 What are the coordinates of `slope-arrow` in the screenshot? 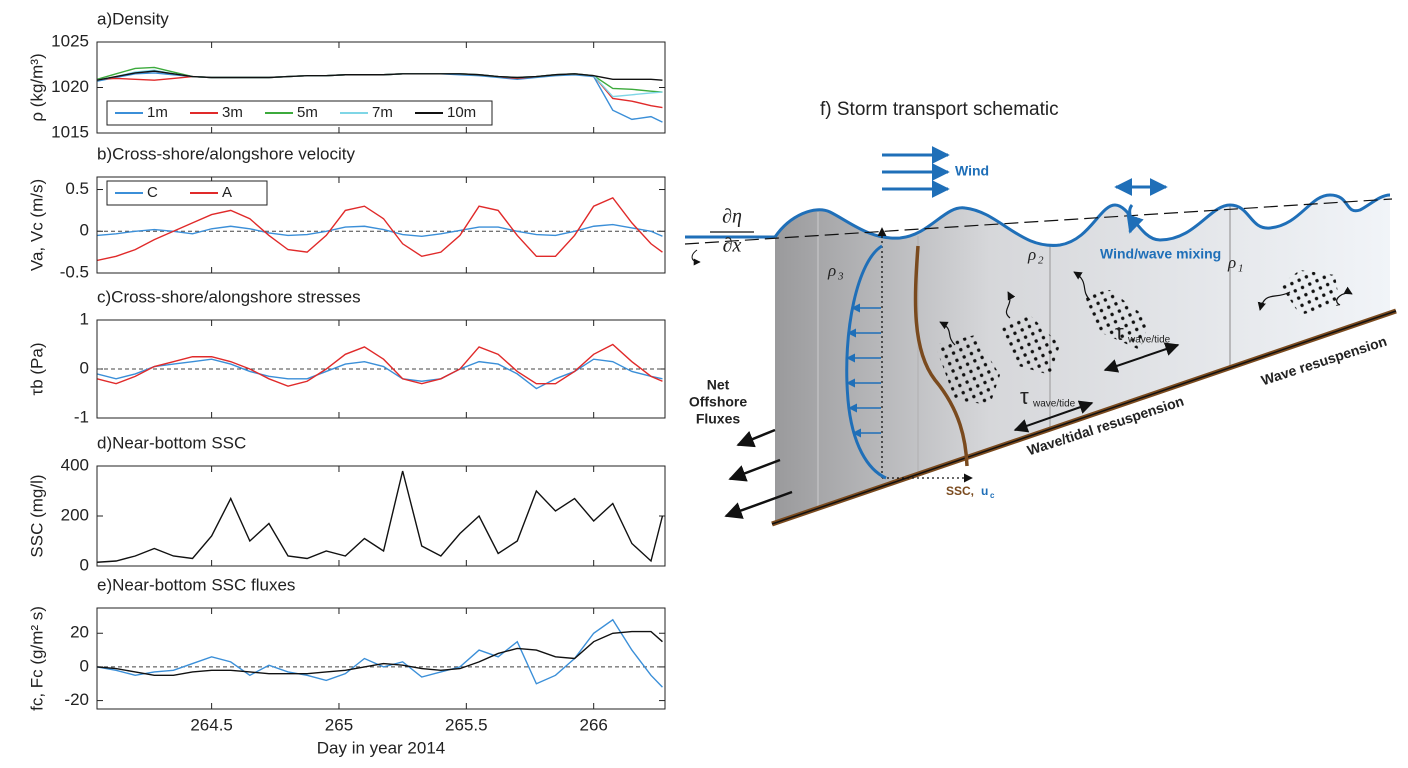 It's located at (696, 257).